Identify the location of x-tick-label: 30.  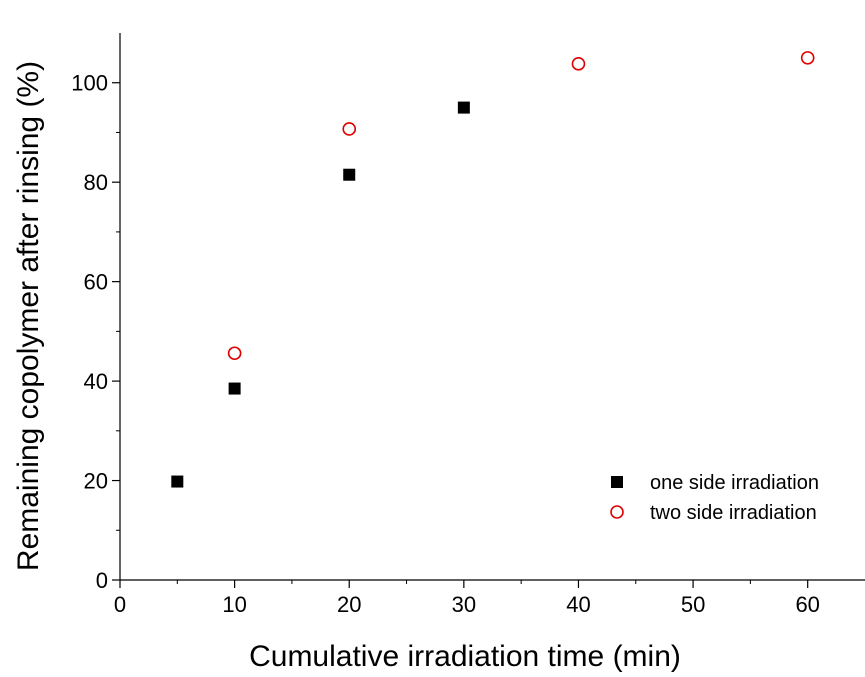
(464, 604).